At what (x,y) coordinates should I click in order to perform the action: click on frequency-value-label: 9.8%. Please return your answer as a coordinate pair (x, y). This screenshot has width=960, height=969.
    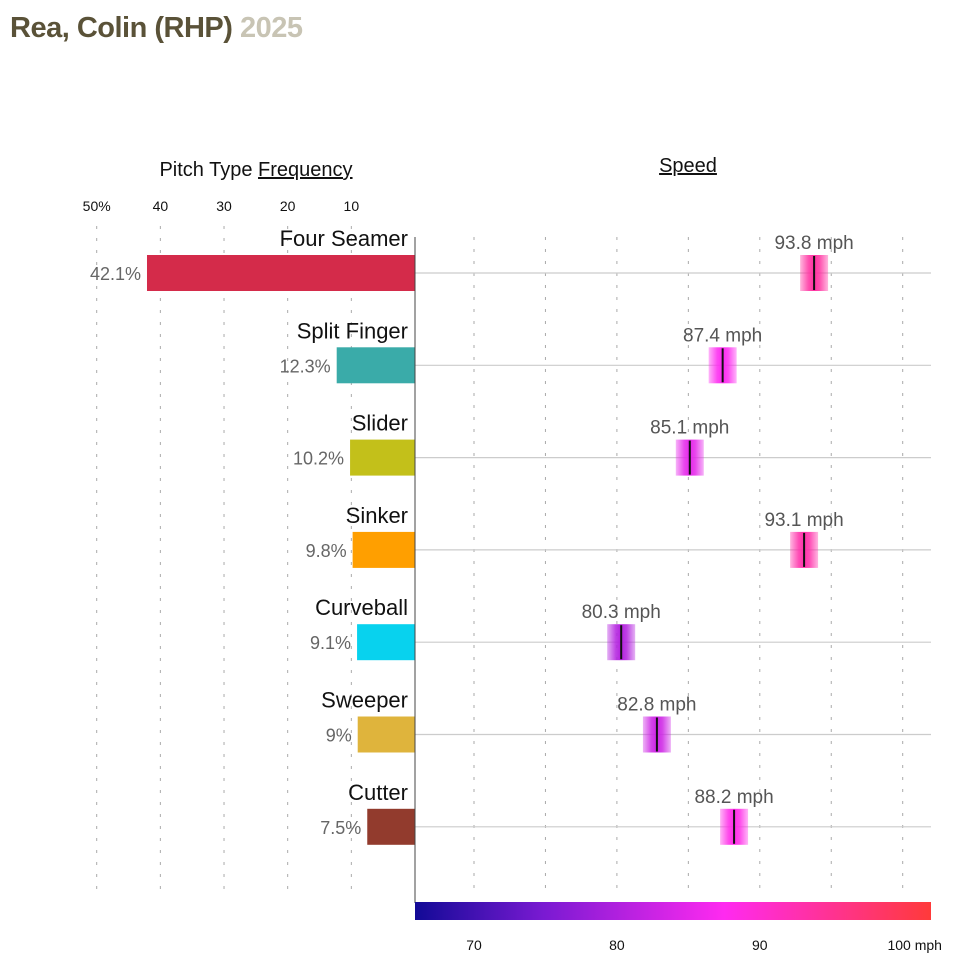
    Looking at the image, I should click on (326, 551).